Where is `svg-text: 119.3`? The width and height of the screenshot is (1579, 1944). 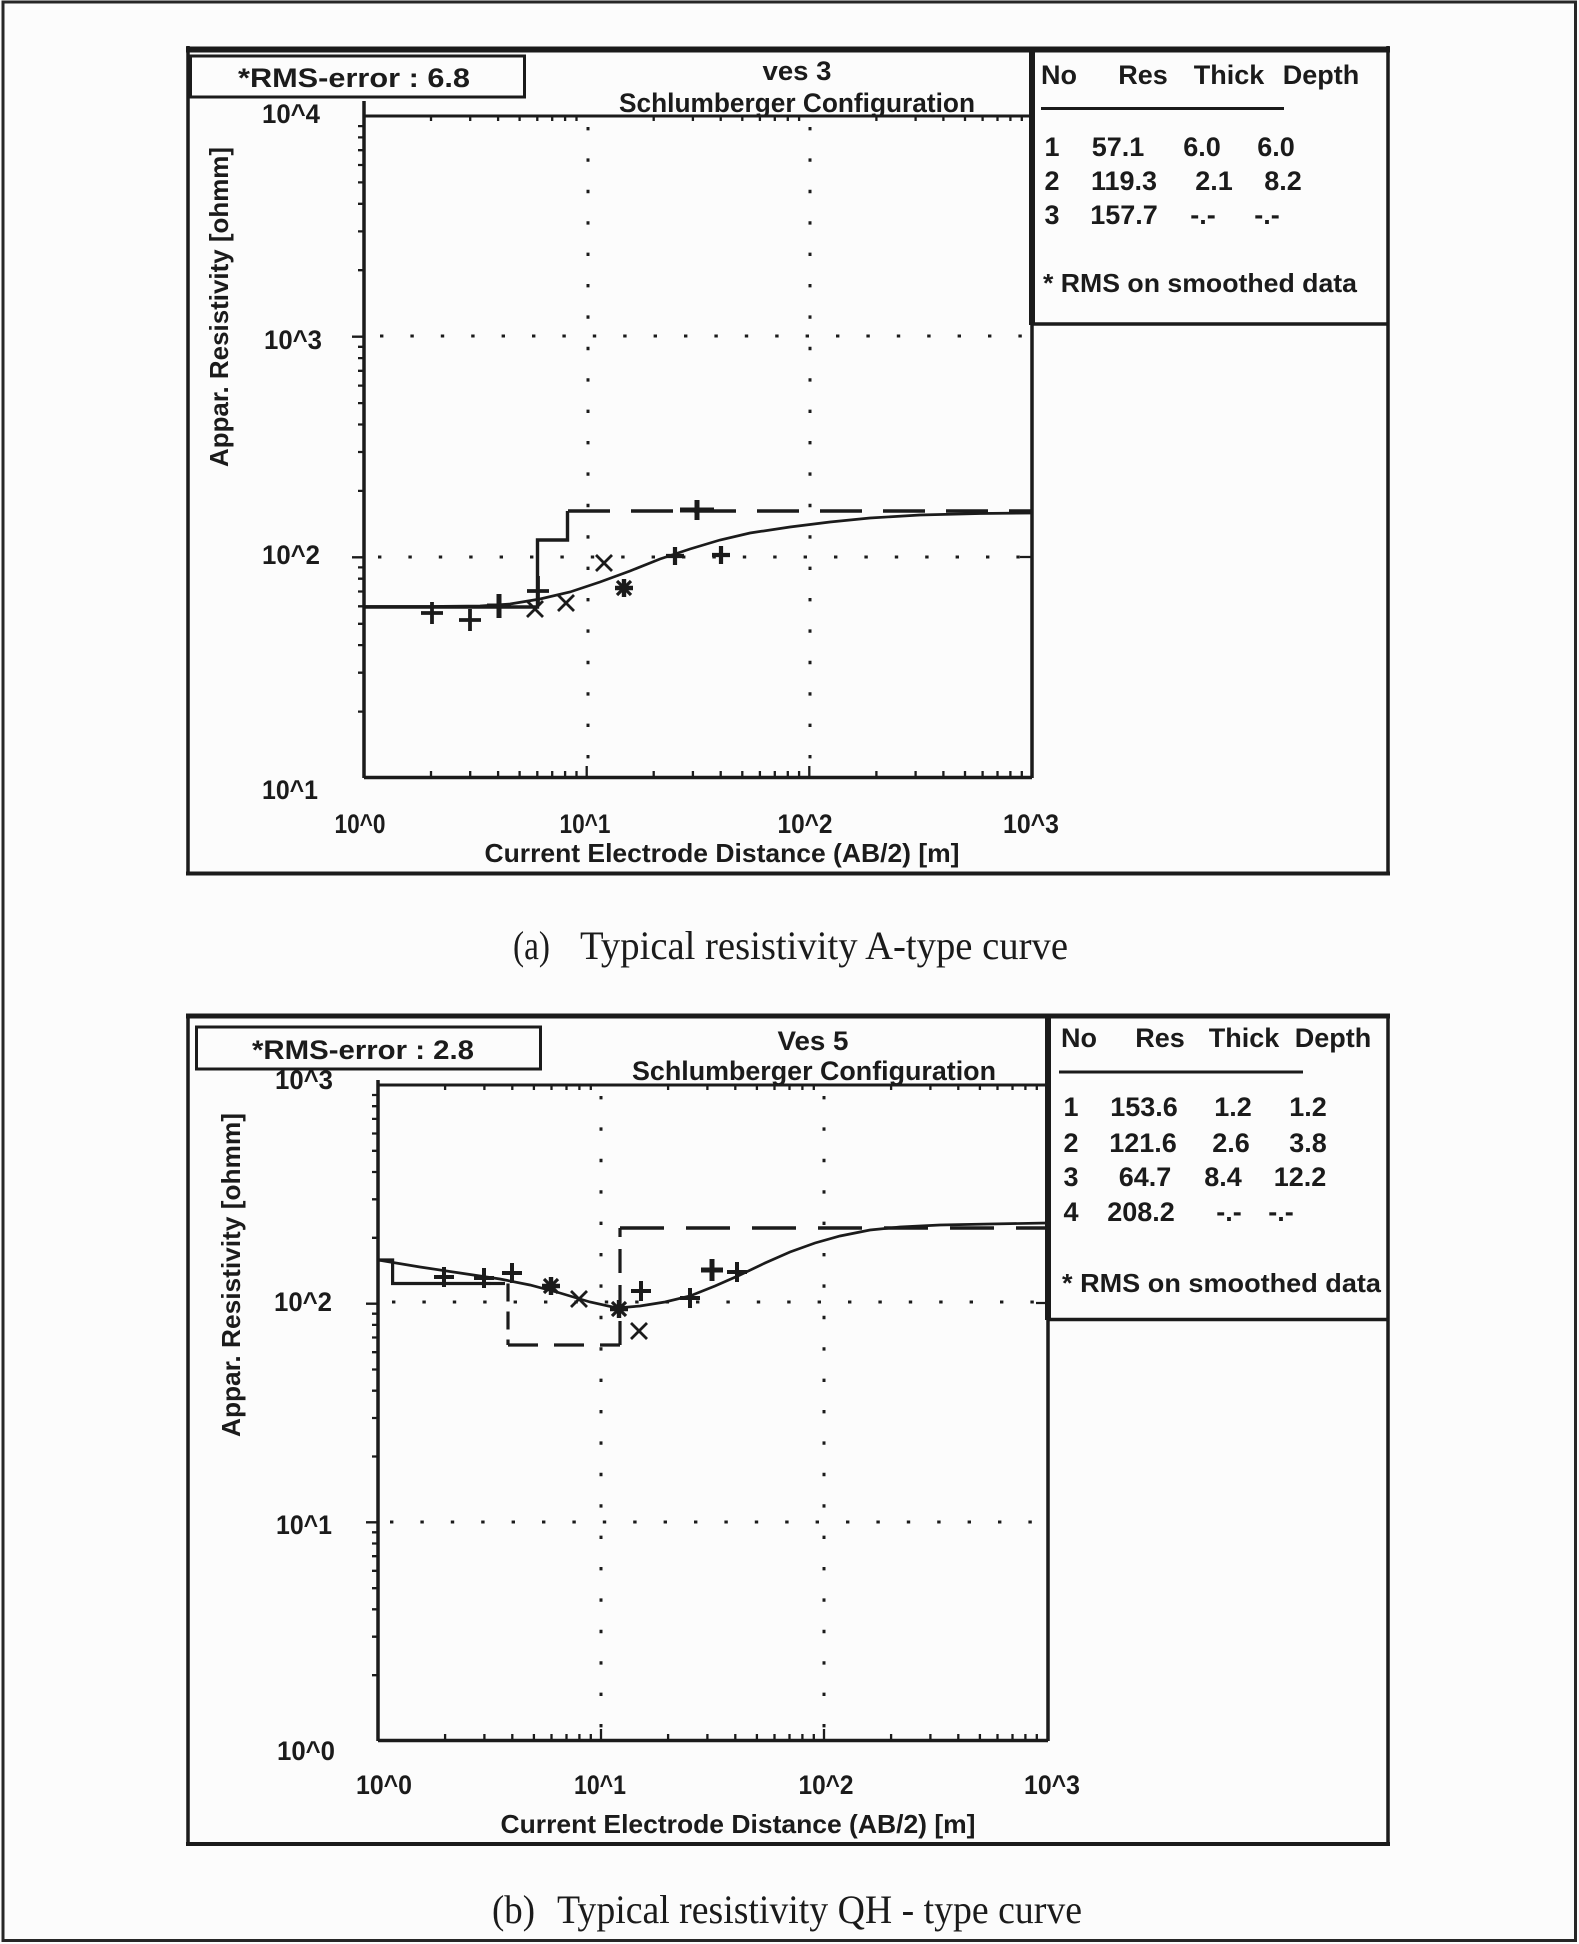
svg-text: 119.3 is located at coordinates (1124, 181).